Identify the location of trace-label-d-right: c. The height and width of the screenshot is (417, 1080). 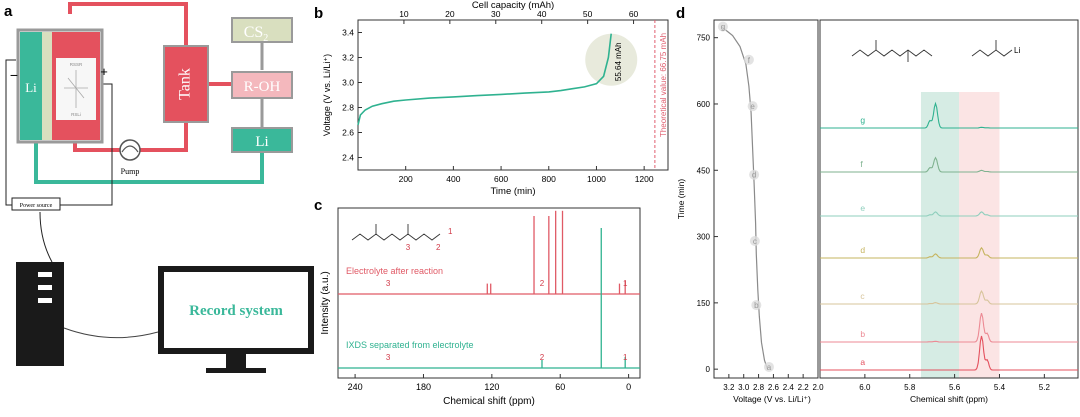
(862, 296).